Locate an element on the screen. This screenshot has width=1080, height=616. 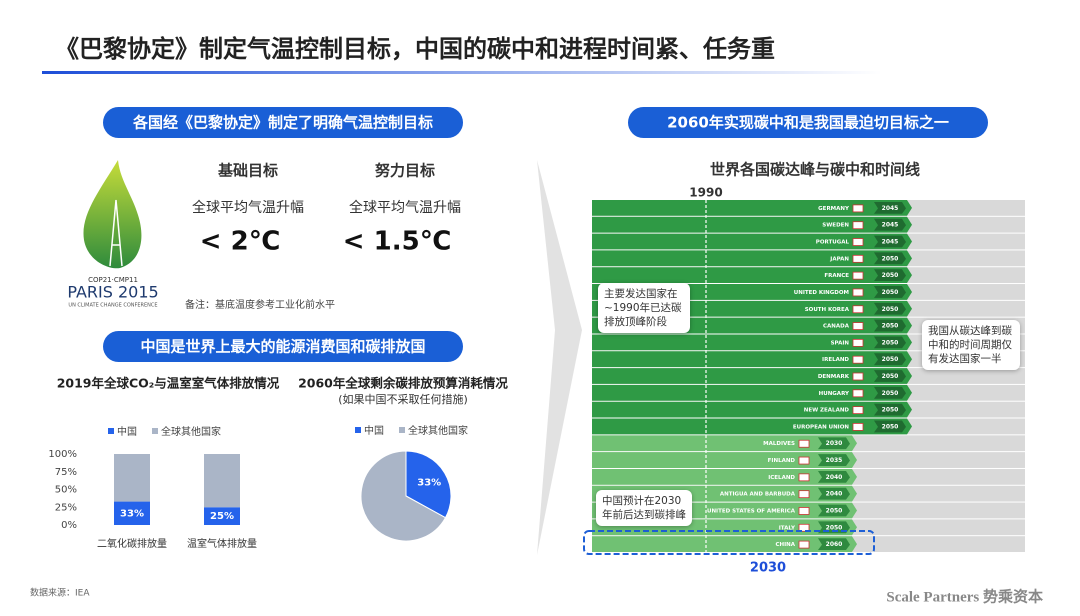
country: UNITED STATES OF AMERICA is located at coordinates (751, 511).